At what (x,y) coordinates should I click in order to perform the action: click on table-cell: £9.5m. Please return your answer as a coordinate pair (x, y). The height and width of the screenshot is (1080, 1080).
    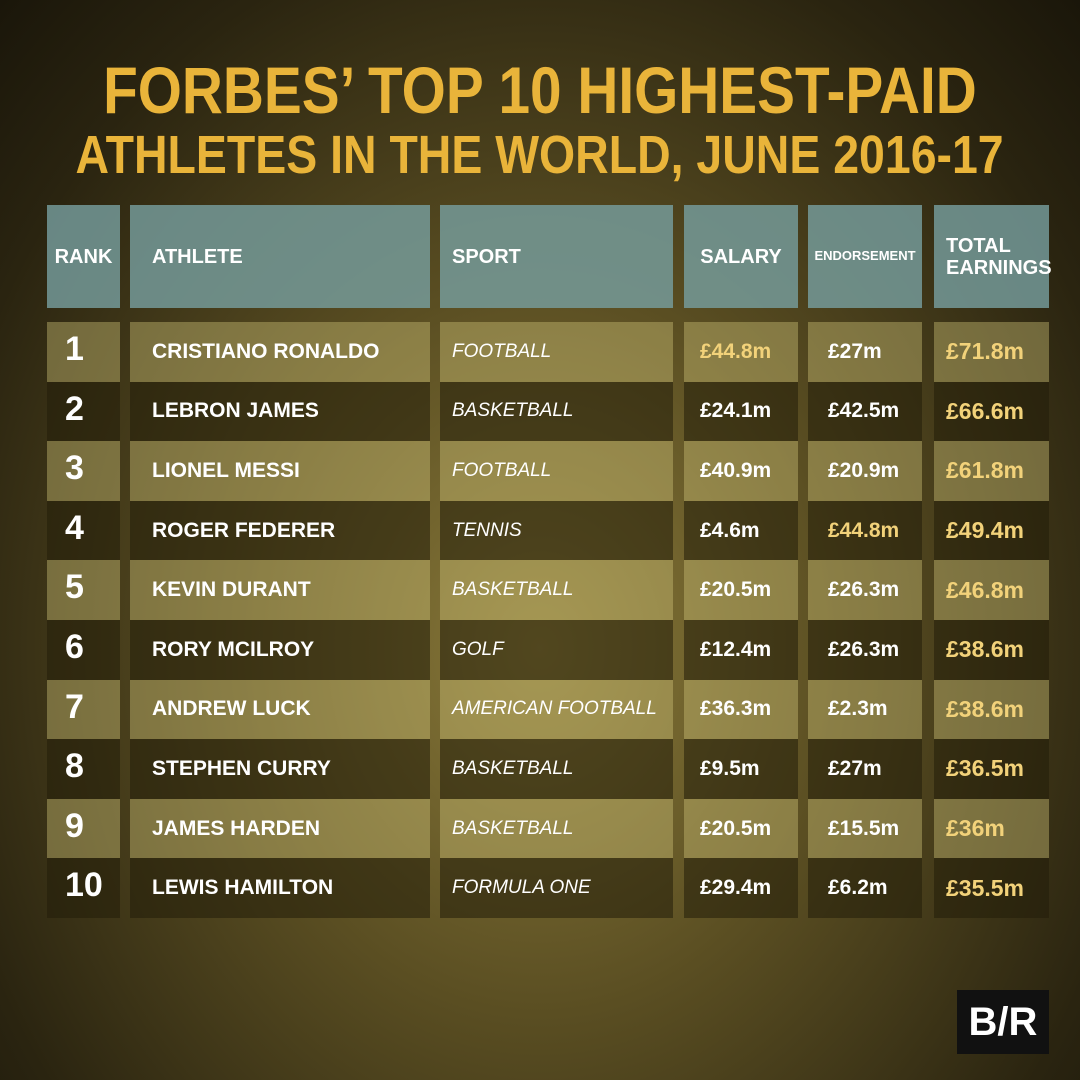
    Looking at the image, I should click on (741, 769).